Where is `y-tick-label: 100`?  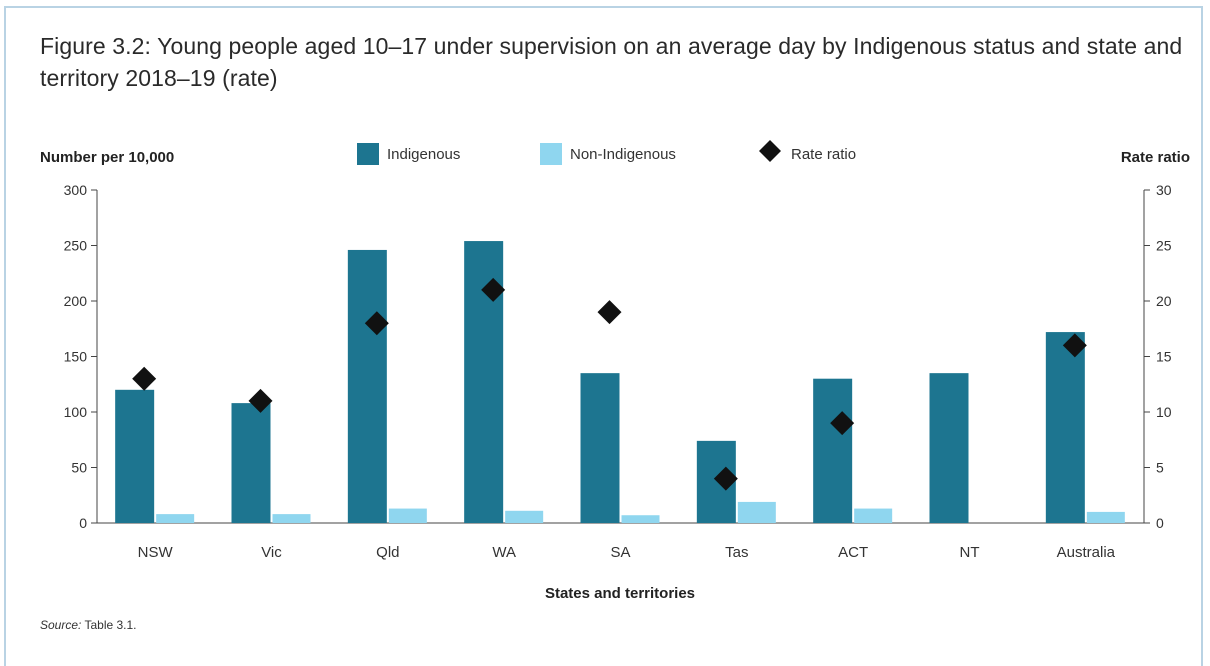
y-tick-label: 100 is located at coordinates (76, 412).